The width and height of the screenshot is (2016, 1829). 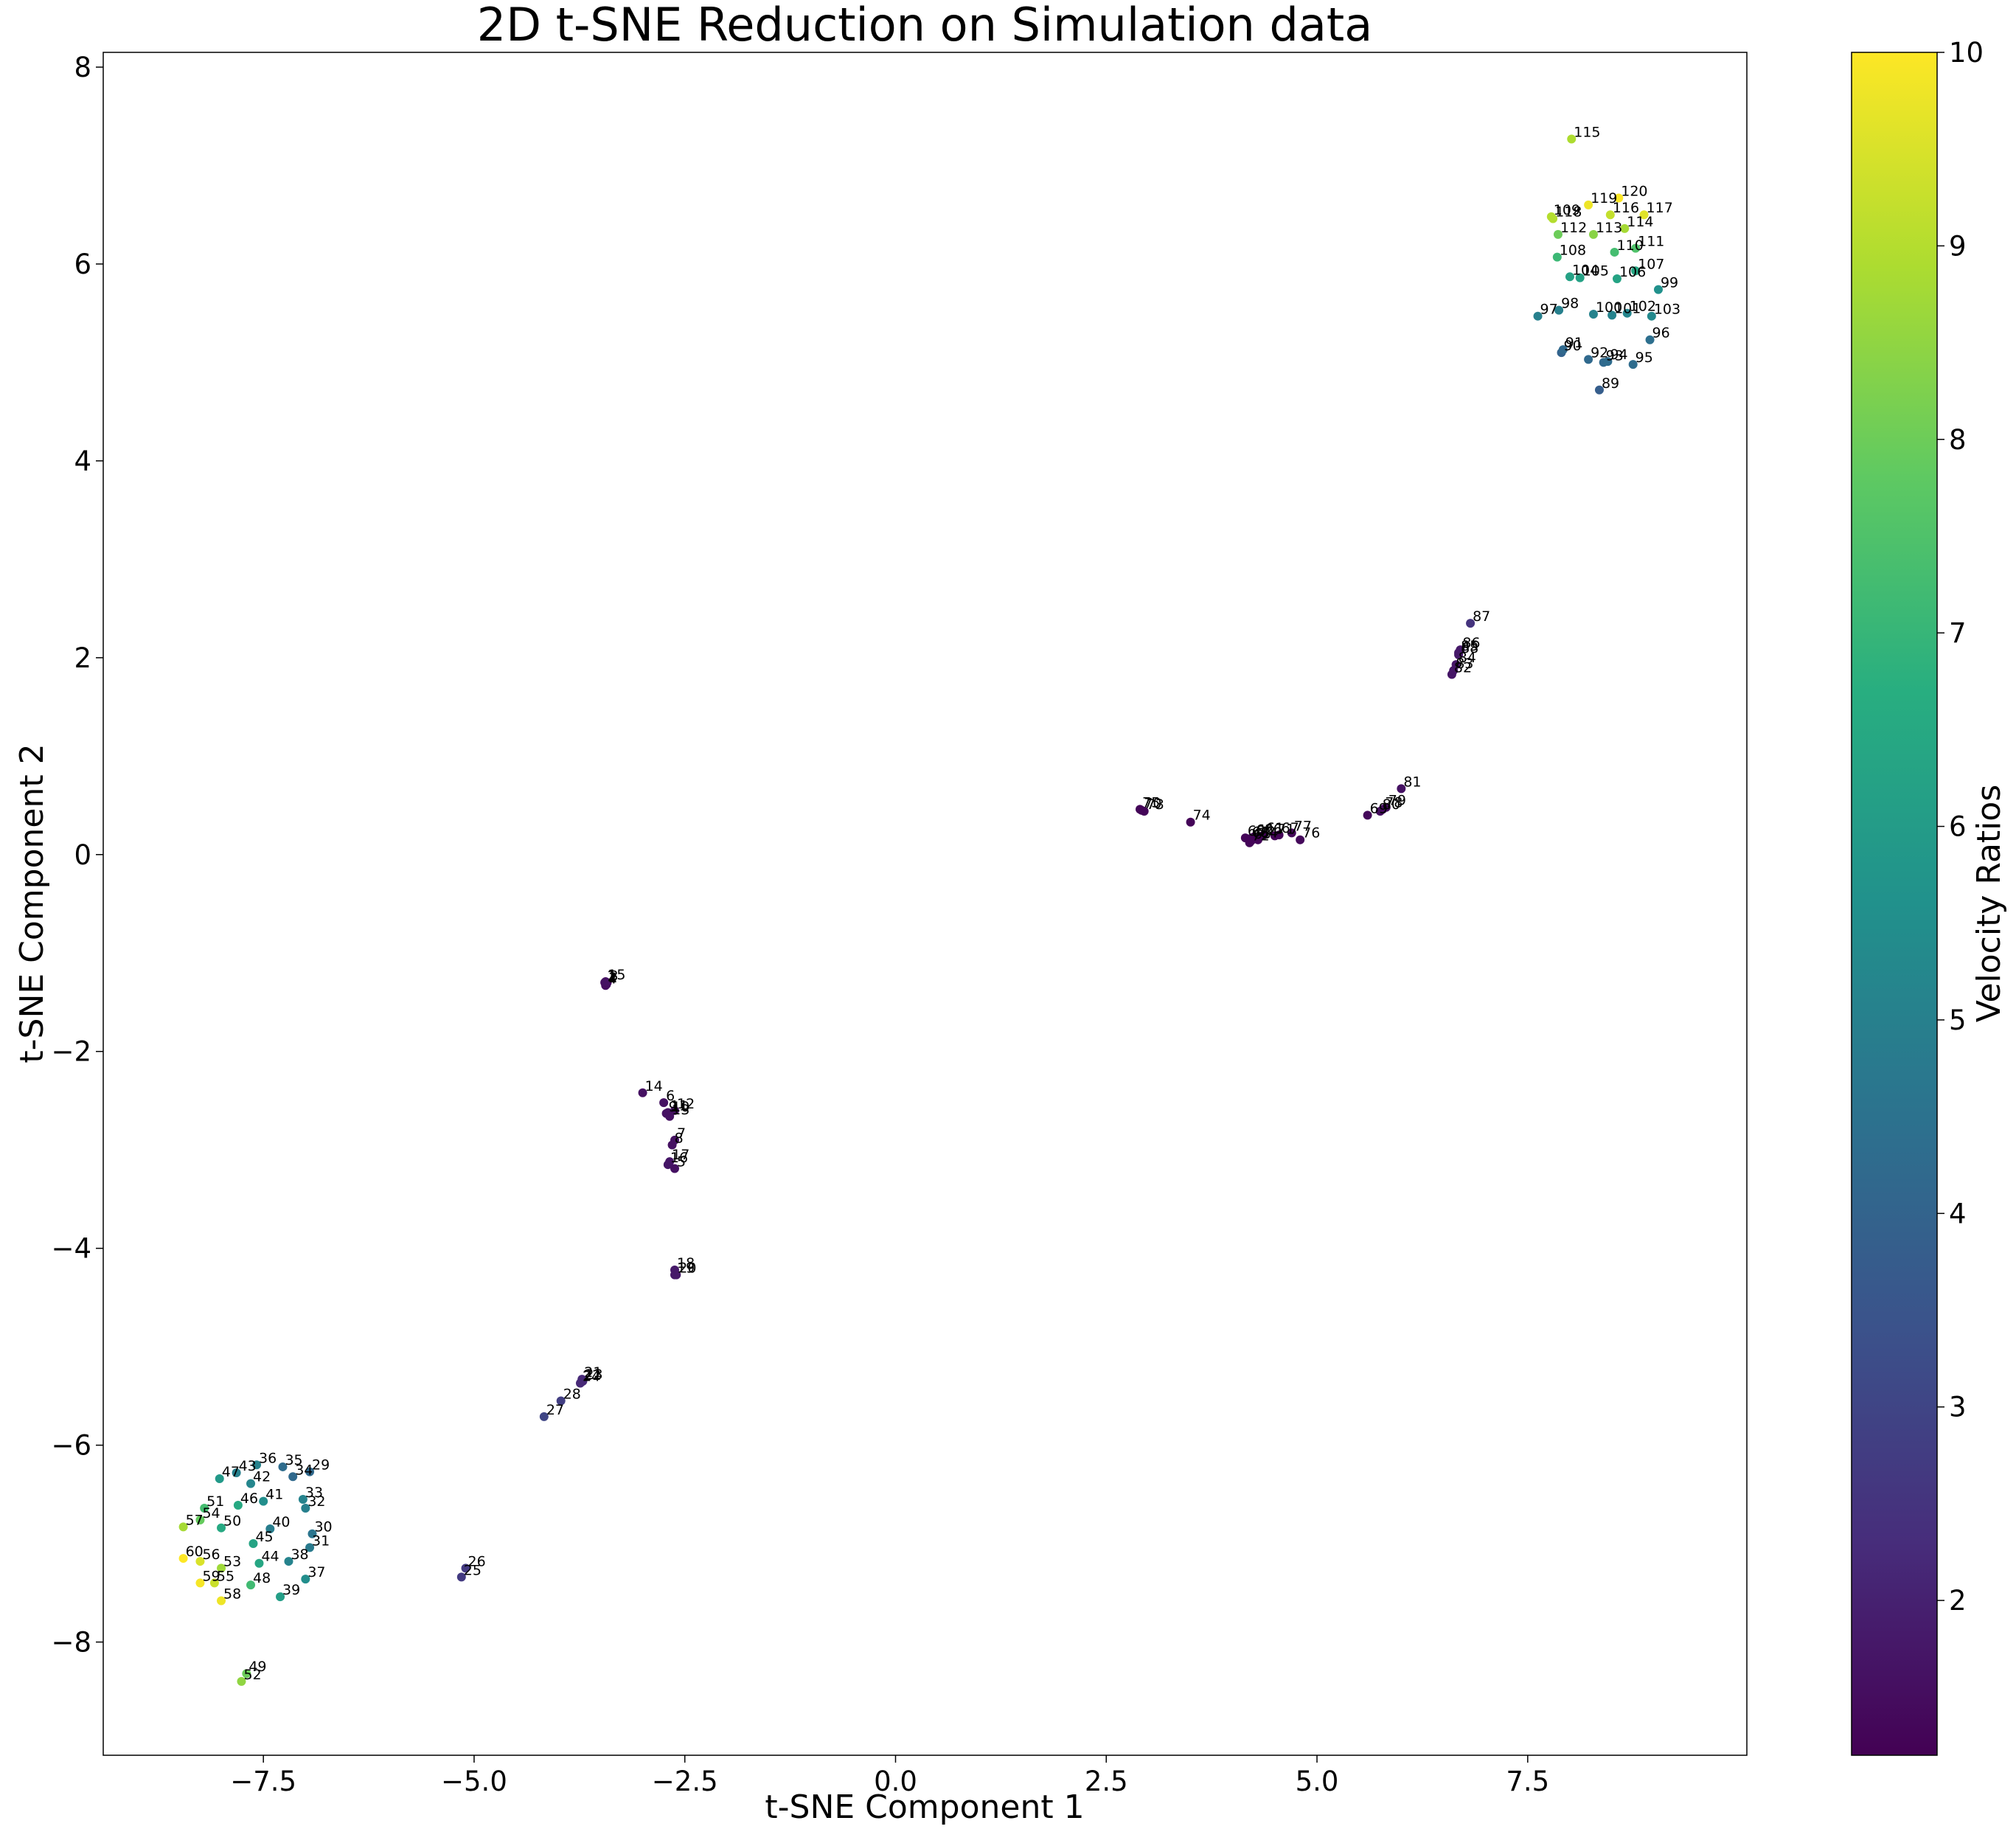 What do you see at coordinates (1634, 192) in the screenshot?
I see `point-label: 120` at bounding box center [1634, 192].